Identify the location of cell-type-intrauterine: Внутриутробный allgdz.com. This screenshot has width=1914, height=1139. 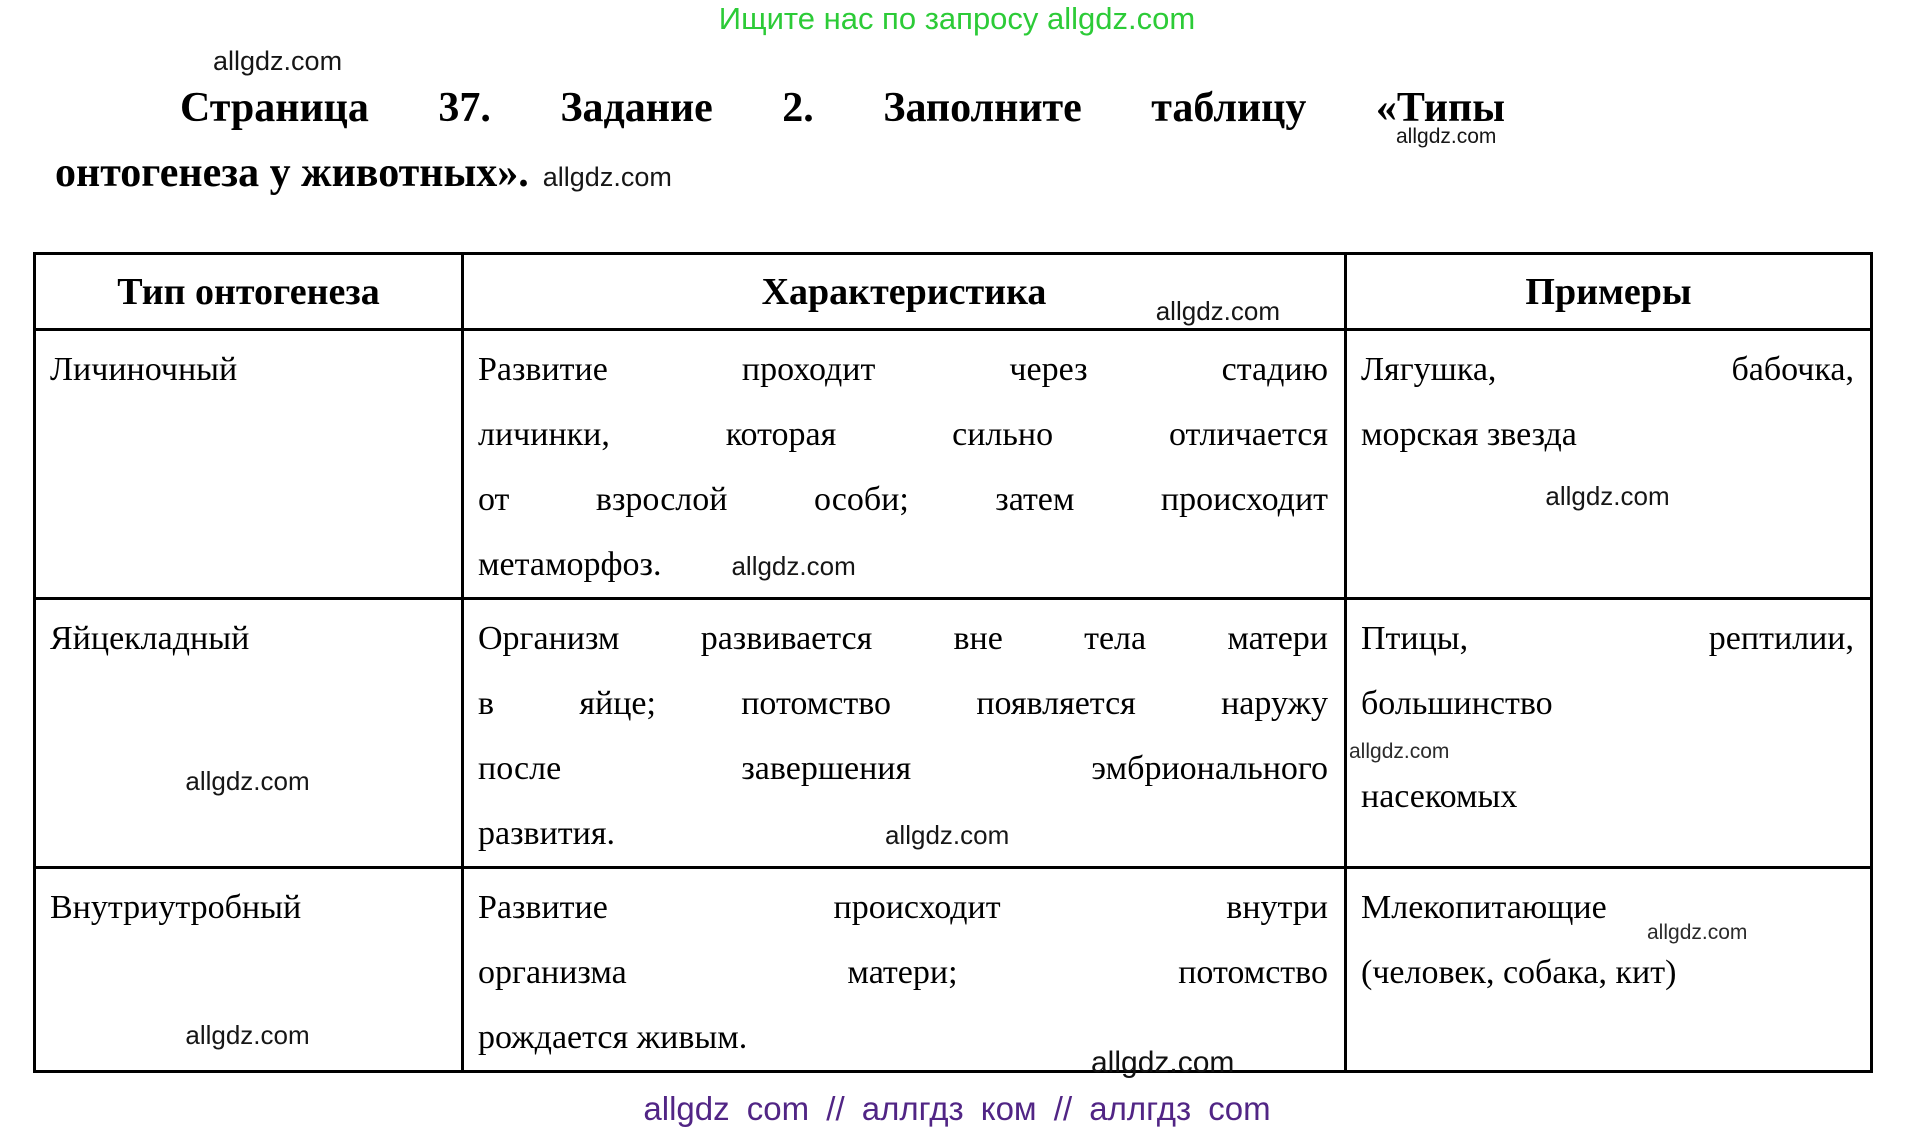
(248, 969).